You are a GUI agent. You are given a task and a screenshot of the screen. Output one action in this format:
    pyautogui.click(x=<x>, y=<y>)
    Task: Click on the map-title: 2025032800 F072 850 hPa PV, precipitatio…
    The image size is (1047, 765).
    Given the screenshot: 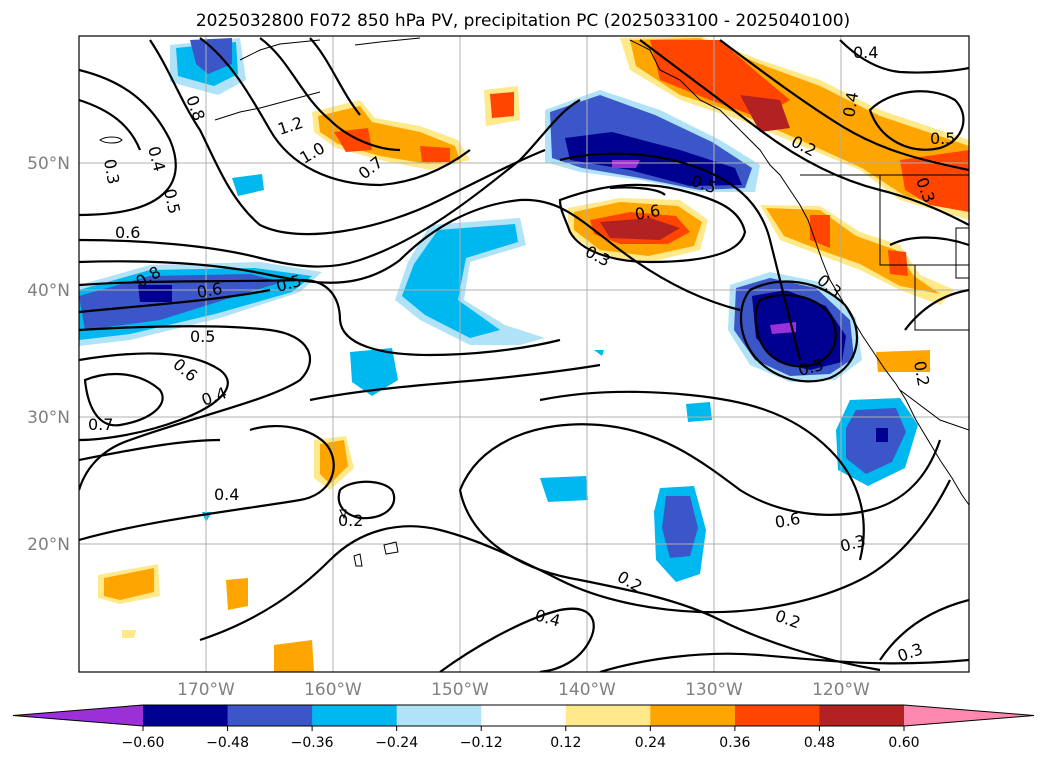 What is the action you would take?
    pyautogui.click(x=523, y=21)
    